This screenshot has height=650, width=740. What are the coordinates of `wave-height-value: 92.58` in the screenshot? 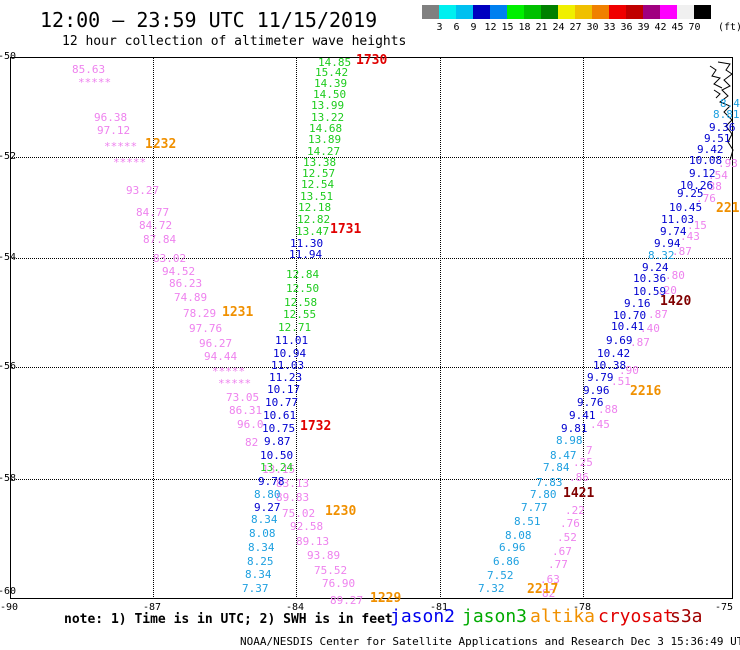 It's located at (307, 526).